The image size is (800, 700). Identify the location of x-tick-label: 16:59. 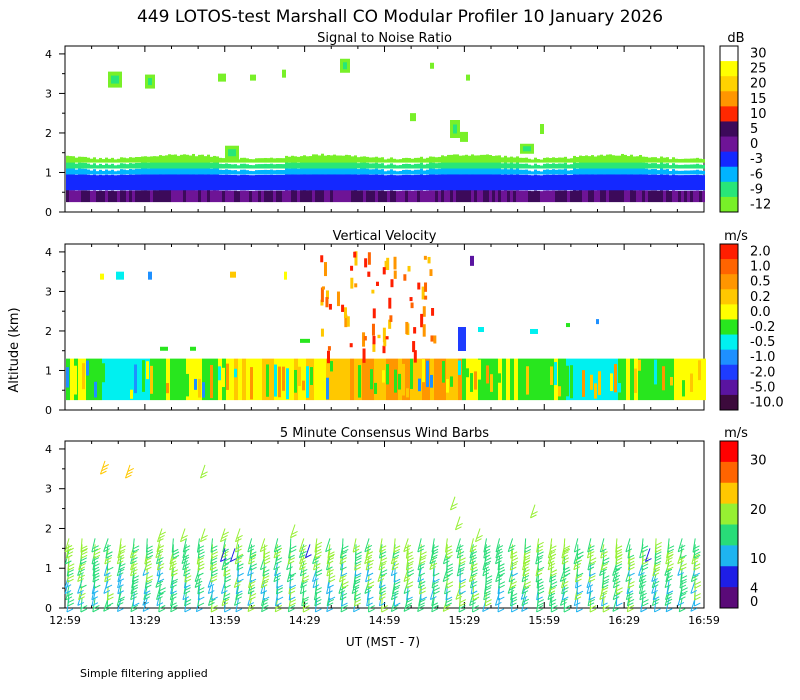
(704, 620).